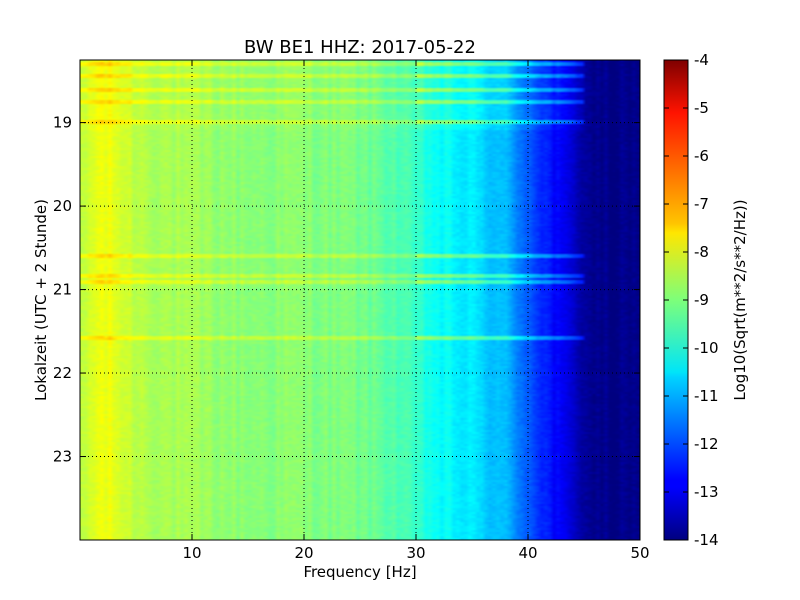 The width and height of the screenshot is (800, 600). What do you see at coordinates (62, 123) in the screenshot?
I see `y-tick-label: 19` at bounding box center [62, 123].